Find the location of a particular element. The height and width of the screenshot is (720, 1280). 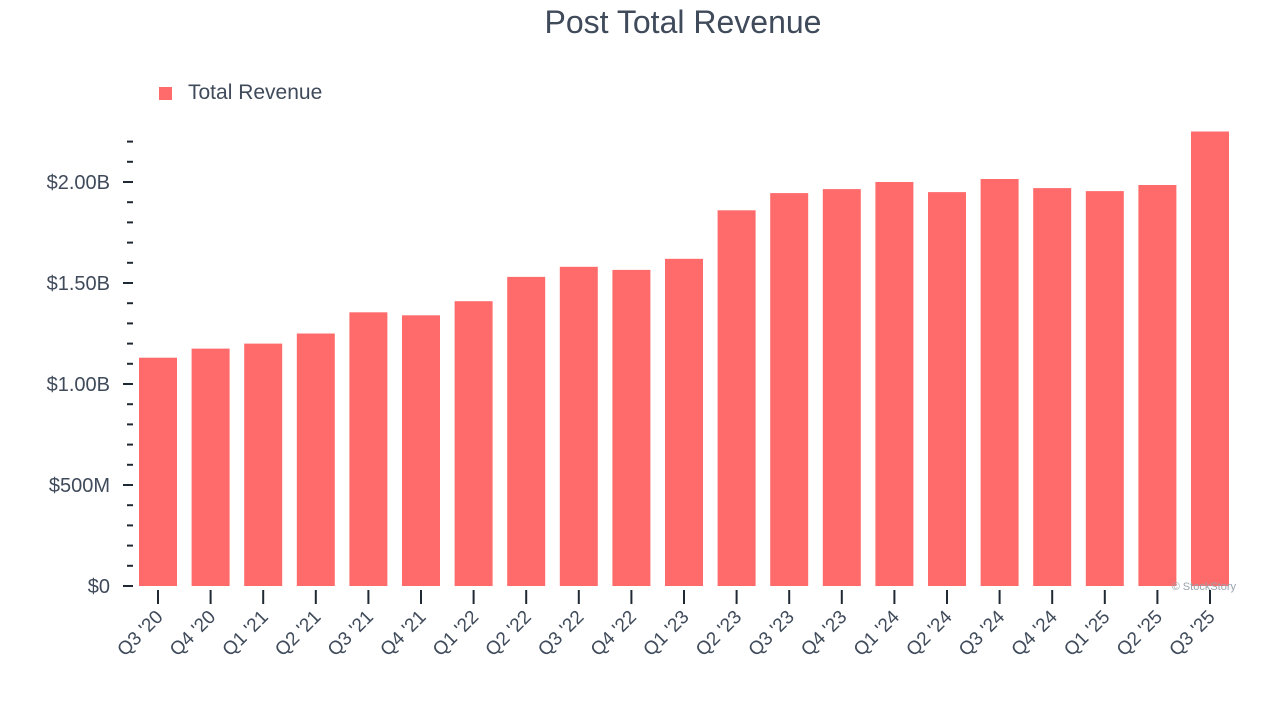

y-tick-label: $1.50B is located at coordinates (78, 284).